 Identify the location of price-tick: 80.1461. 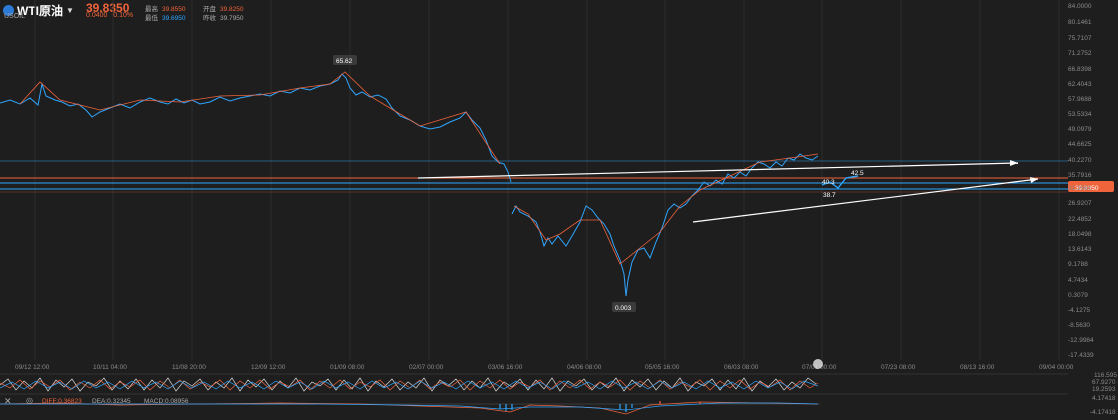
(1080, 22).